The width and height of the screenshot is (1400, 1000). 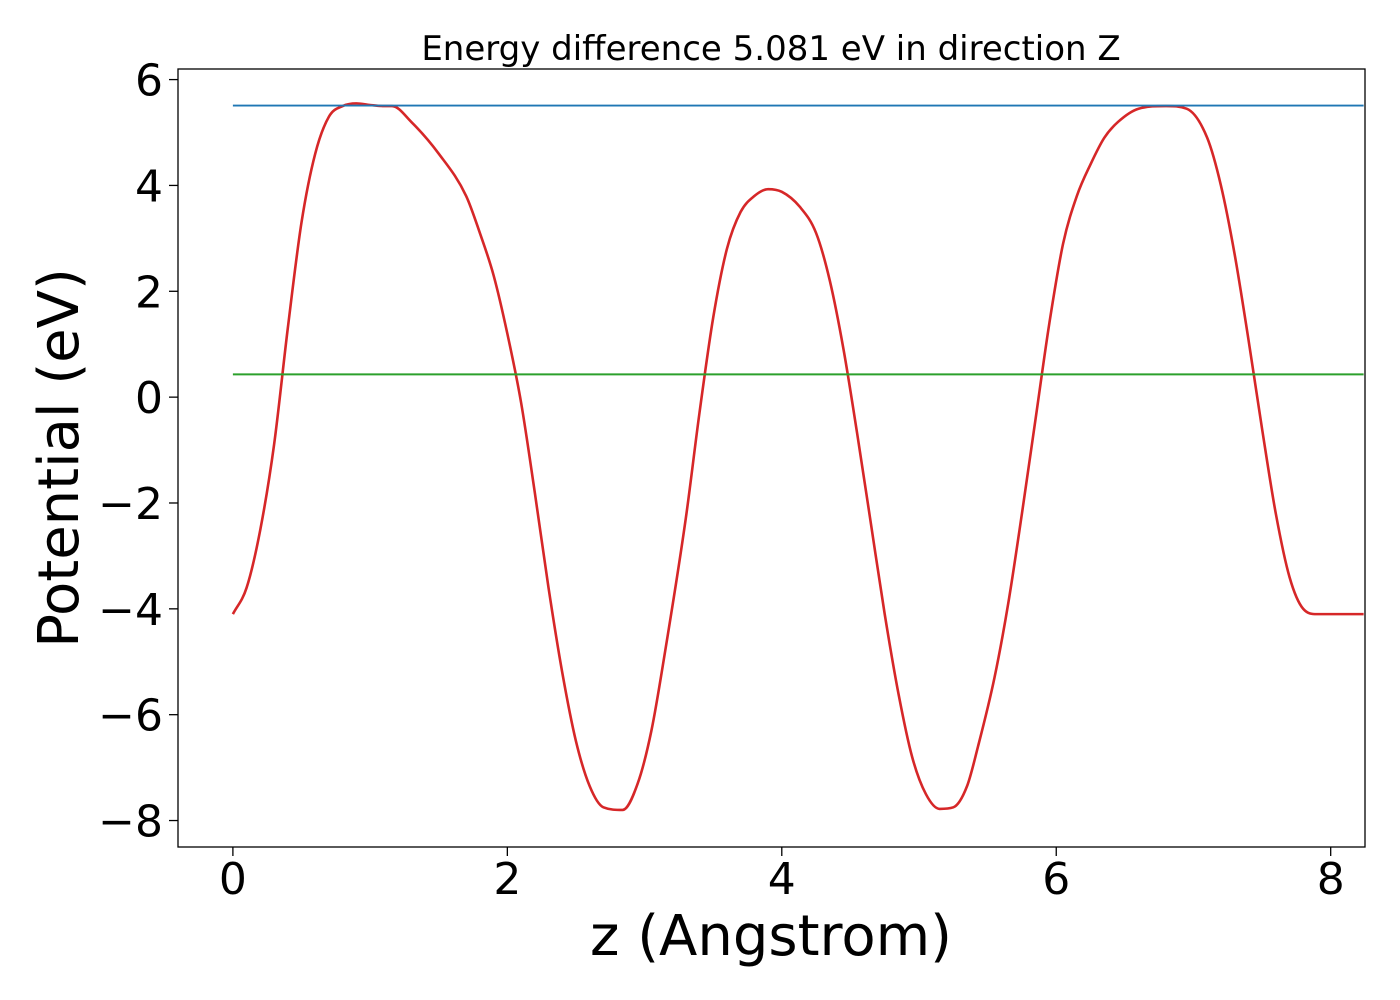 I want to click on y-axis-ticks: −8 −6 −4 −2 0 2 4 6, so click(x=138, y=452).